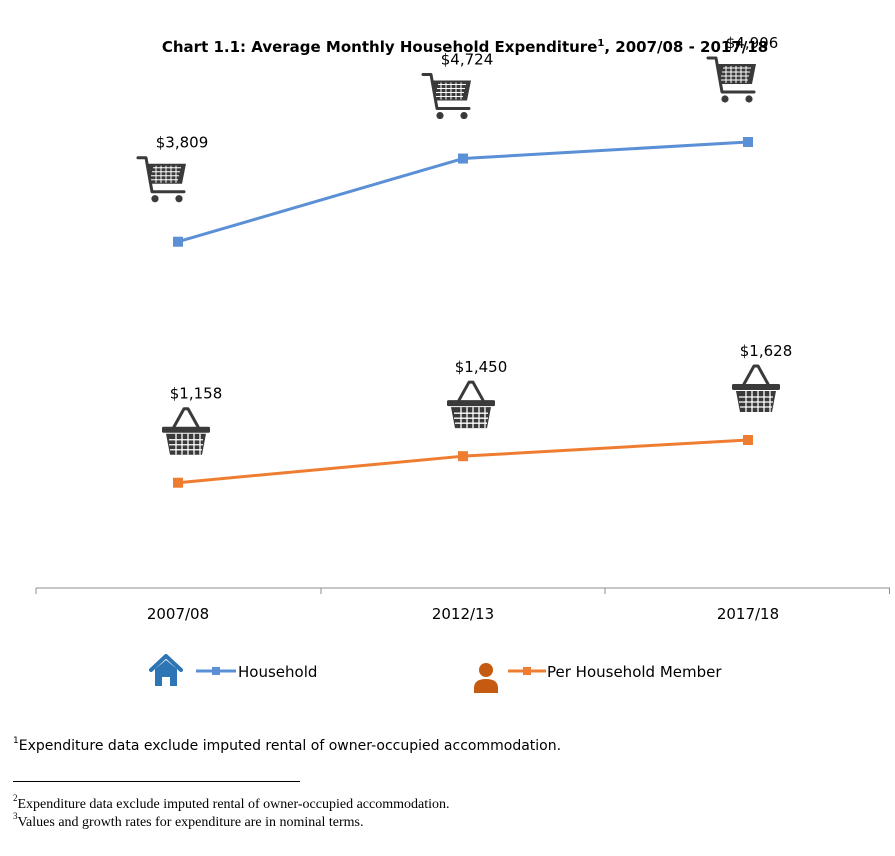 This screenshot has height=856, width=895. Describe the element at coordinates (600, 43) in the screenshot. I see `title-superscript: 1` at that location.